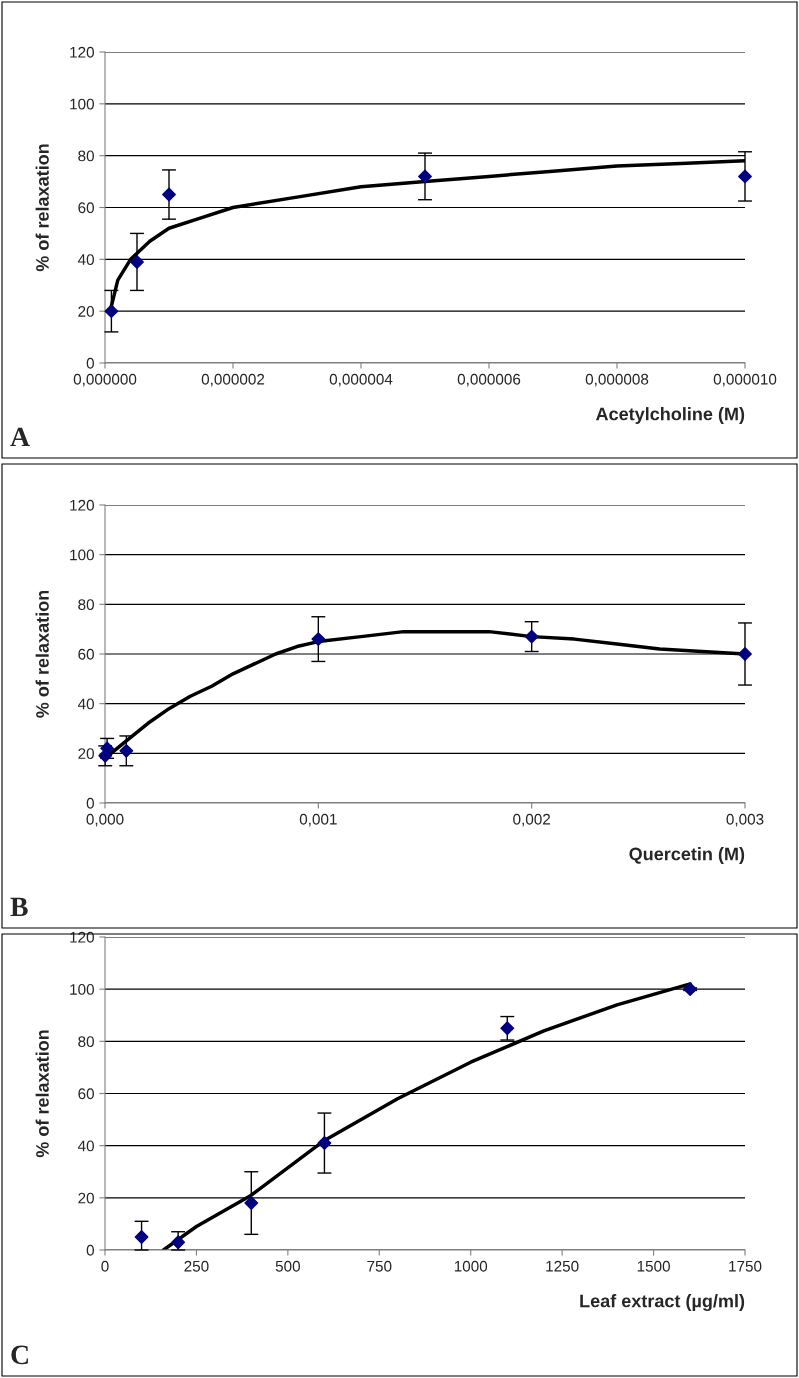 The image size is (799, 1378). I want to click on x-tick-label: 250, so click(196, 1266).